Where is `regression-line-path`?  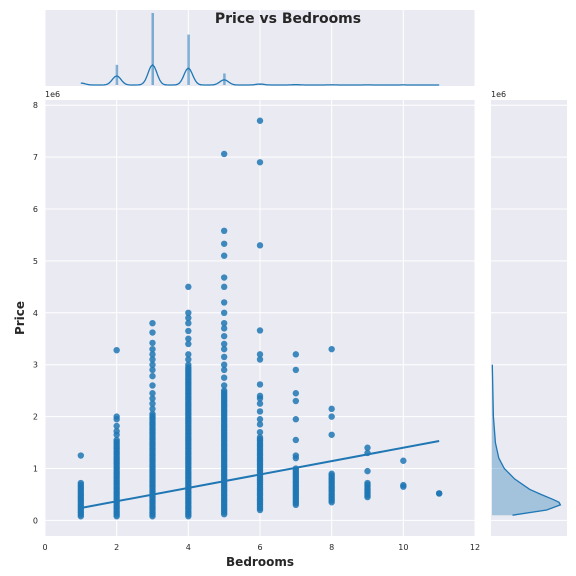
regression-line-path is located at coordinates (260, 474).